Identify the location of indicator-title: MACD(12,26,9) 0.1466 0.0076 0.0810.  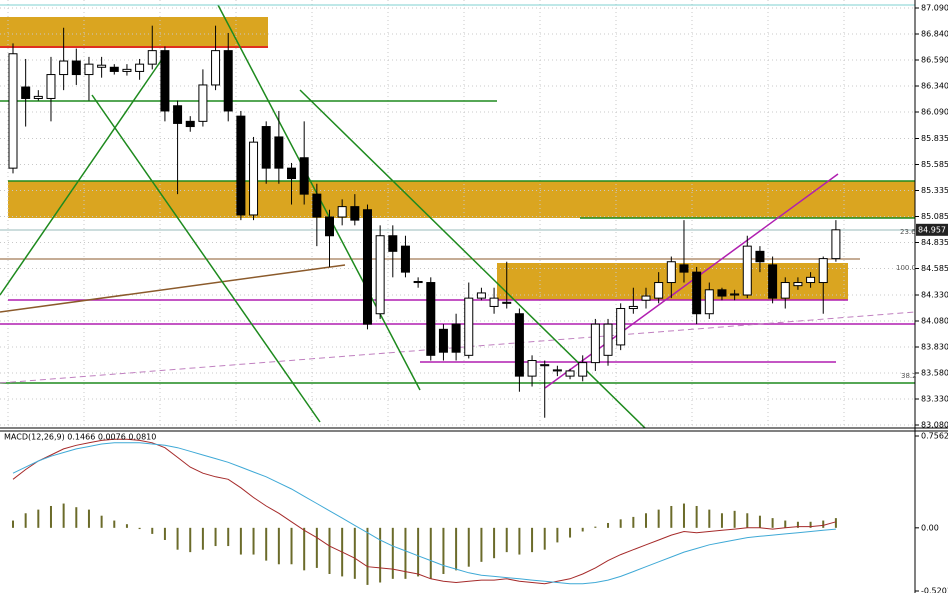
(80, 437).